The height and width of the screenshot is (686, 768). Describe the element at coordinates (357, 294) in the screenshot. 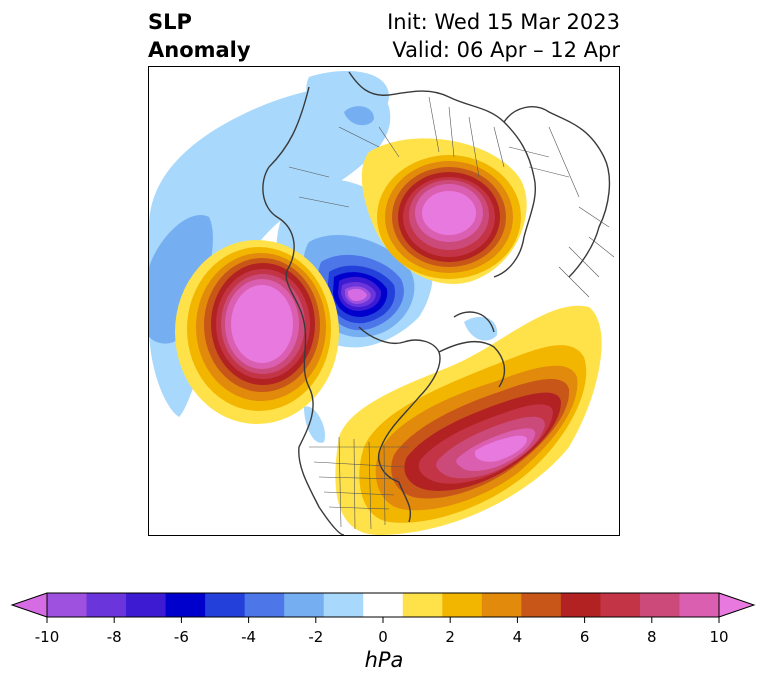

I see `negative-anomaly-arctic-min` at that location.